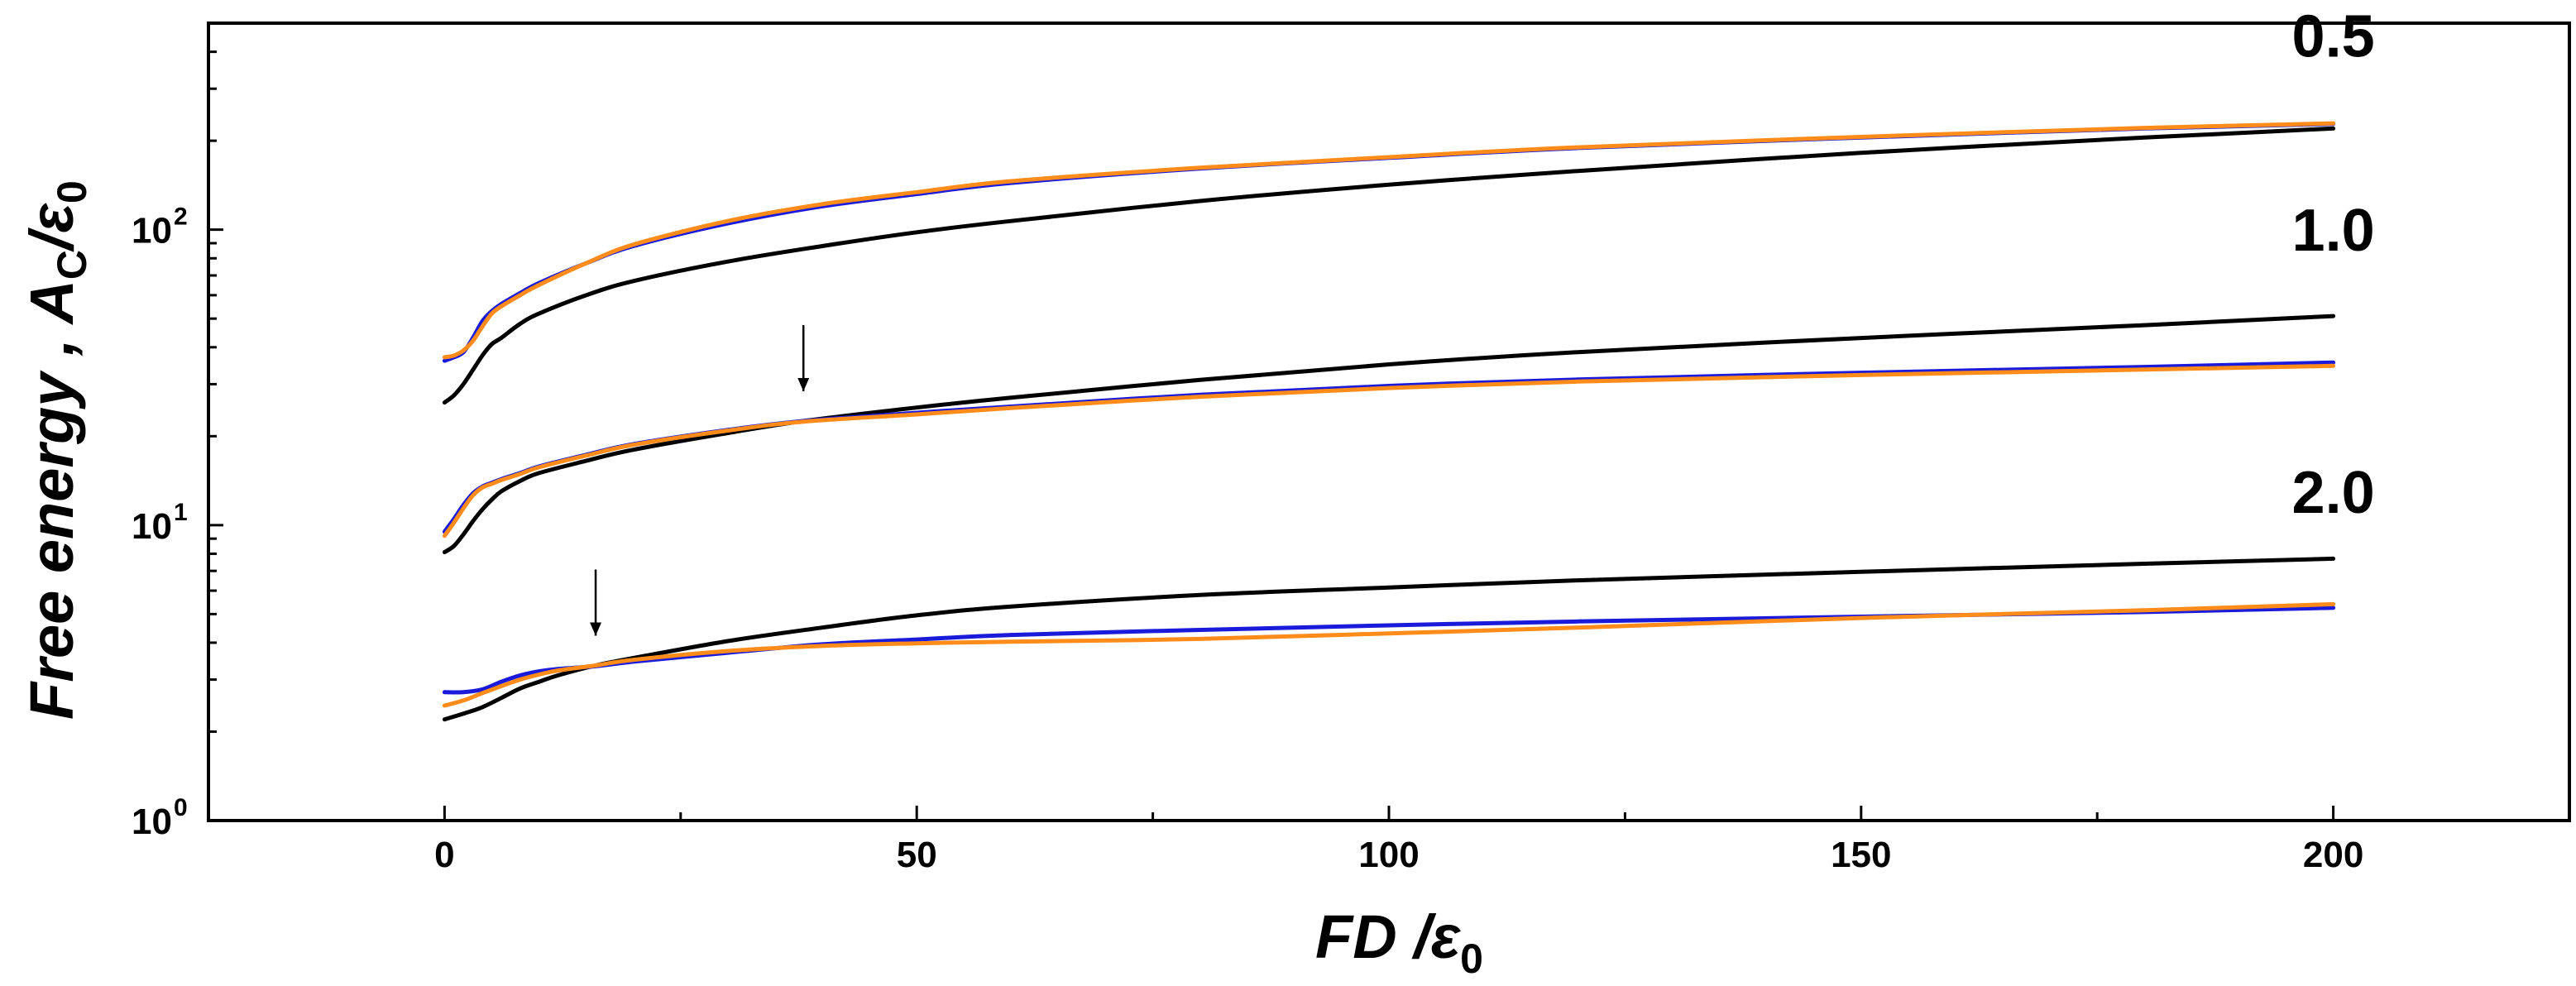  I want to click on curve-label: 0.5, so click(2333, 37).